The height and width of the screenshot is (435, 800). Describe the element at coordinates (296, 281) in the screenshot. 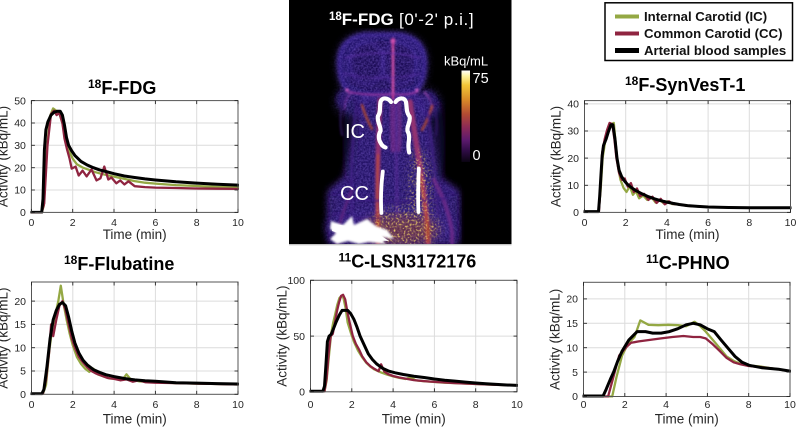

I see `svg-text: 100` at that location.